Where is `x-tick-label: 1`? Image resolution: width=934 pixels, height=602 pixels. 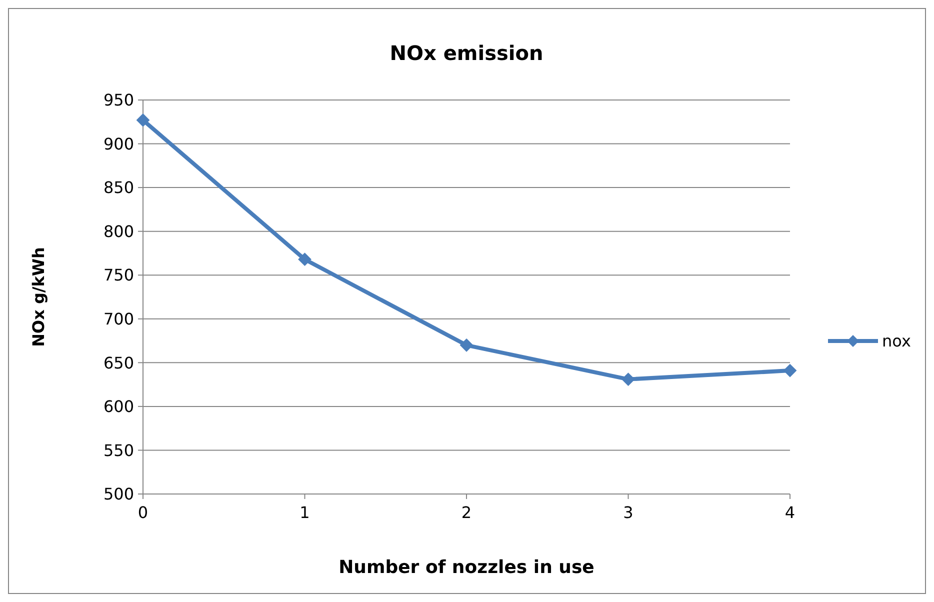
x-tick-label: 1 is located at coordinates (305, 512).